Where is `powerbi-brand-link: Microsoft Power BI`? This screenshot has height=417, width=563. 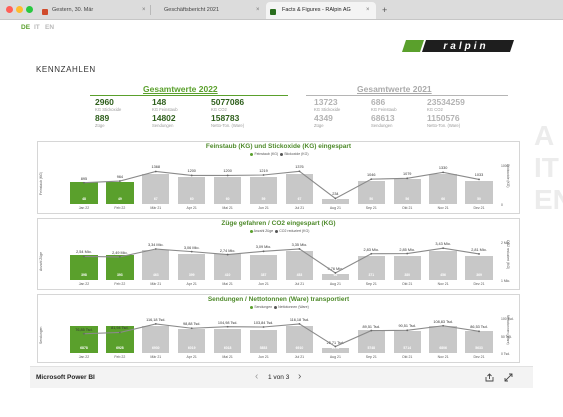
powerbi-brand-link: Microsoft Power BI is located at coordinates (65, 377).